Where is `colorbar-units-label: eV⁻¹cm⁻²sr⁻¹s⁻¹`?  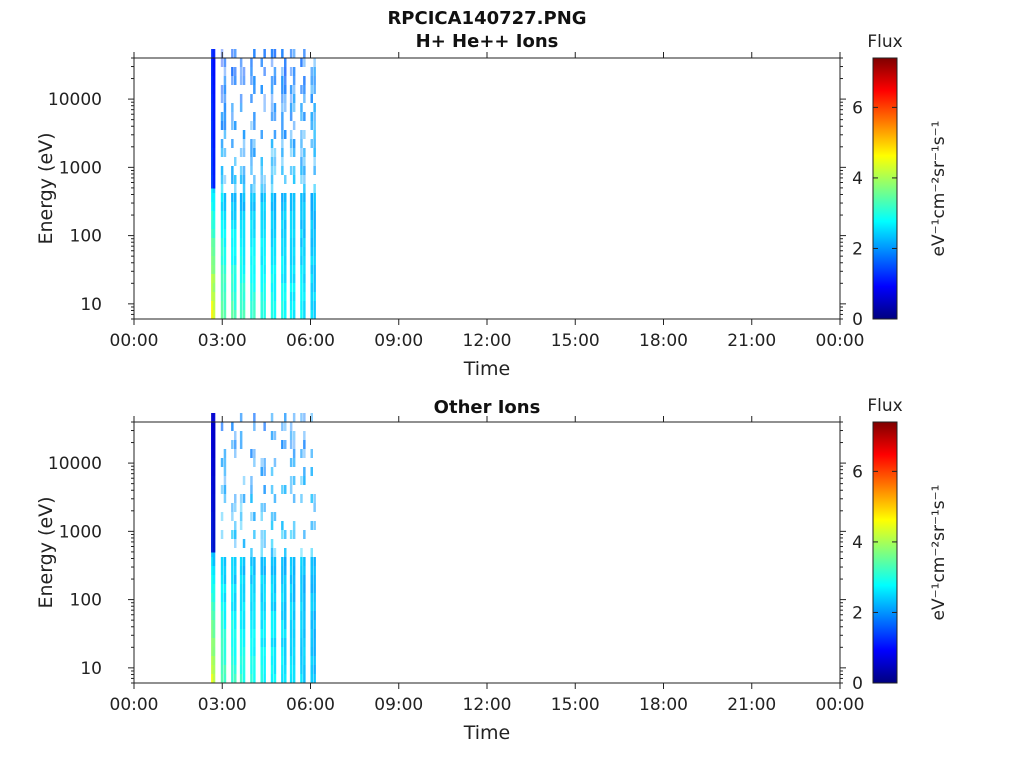
colorbar-units-label: eV⁻¹cm⁻²sr⁻¹s⁻¹ is located at coordinates (939, 553).